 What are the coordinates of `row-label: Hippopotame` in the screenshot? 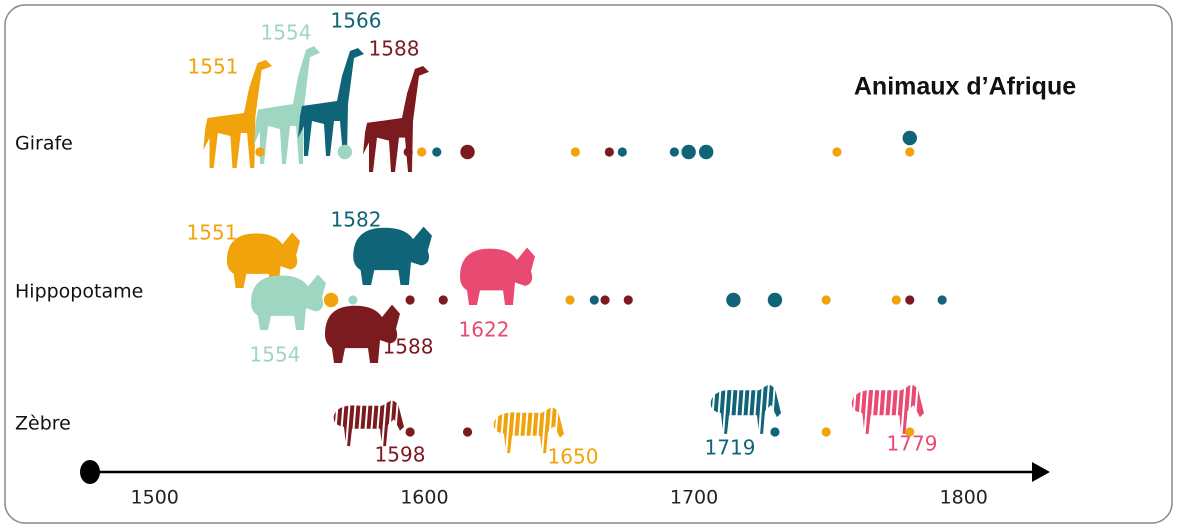 It's located at (79, 292).